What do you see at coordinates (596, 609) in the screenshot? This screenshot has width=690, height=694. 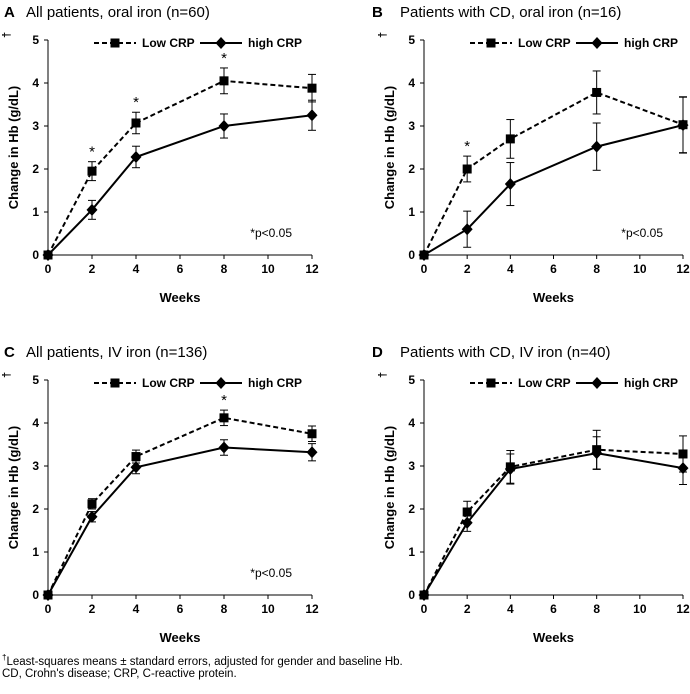 I see `x-tick-label: 8` at bounding box center [596, 609].